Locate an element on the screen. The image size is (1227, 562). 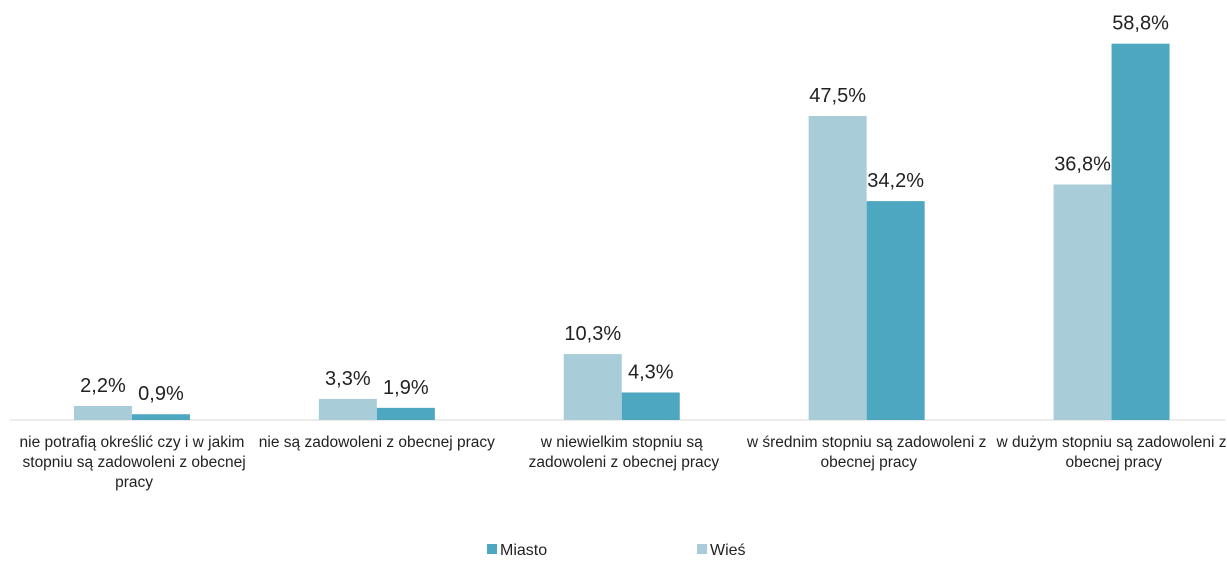
x-tick-label-line: stopniu są zadowoleni z obecnej is located at coordinates (131, 462).